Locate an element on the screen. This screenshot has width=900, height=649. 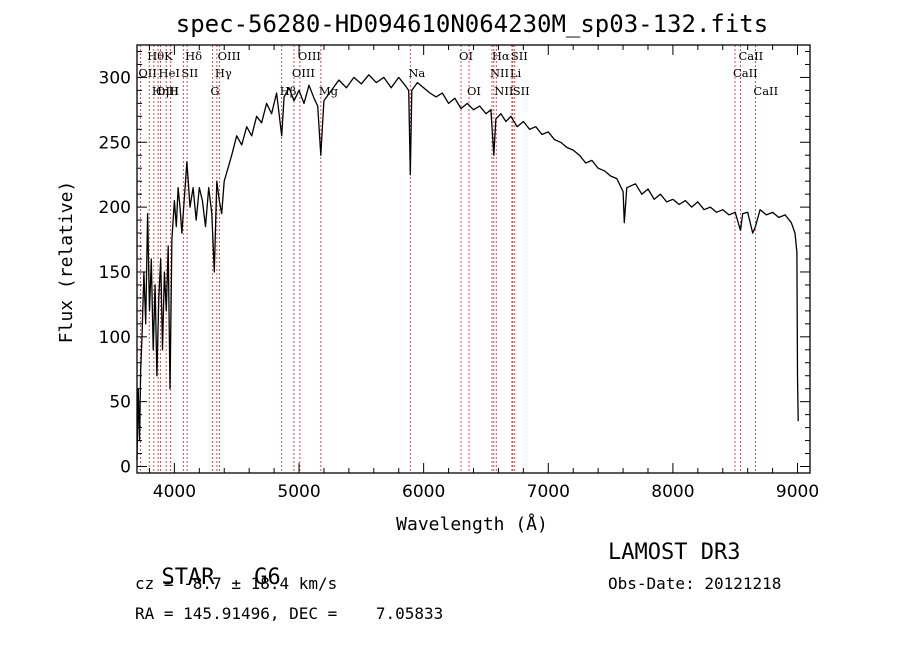
y-tick-label: 50 is located at coordinates (120, 403).